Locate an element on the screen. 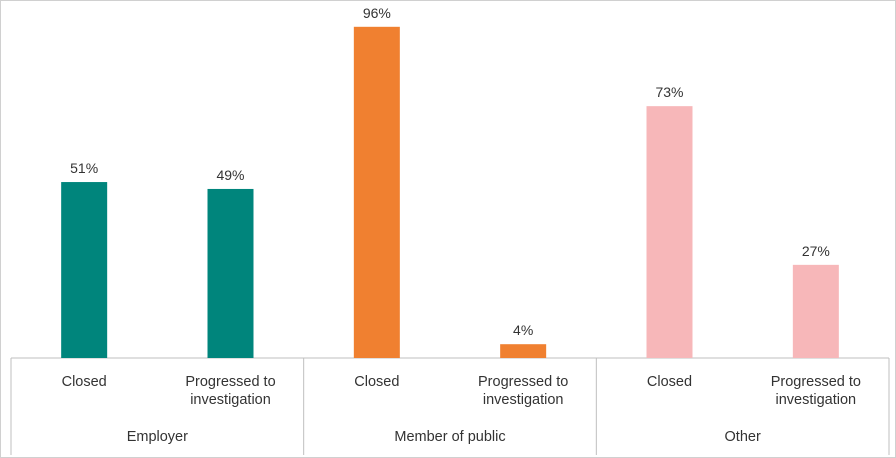  group-tick-label: Other is located at coordinates (743, 437).